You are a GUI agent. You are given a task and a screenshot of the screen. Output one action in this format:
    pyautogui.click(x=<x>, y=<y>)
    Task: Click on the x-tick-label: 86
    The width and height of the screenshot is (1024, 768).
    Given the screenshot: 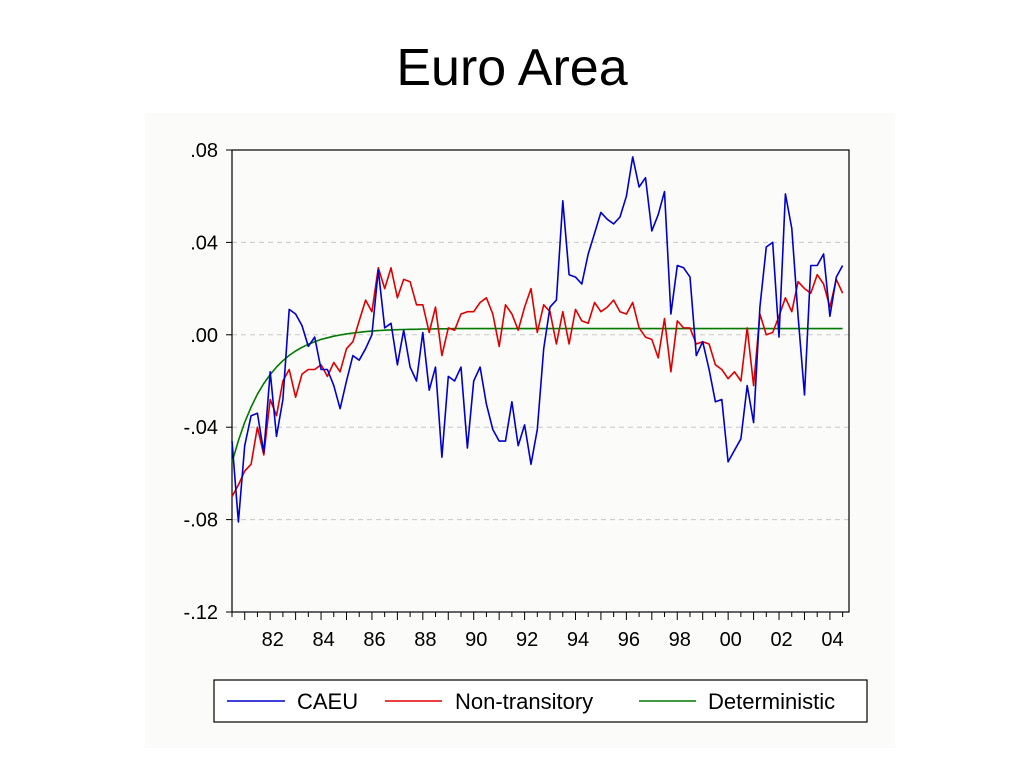 What is the action you would take?
    pyautogui.click(x=374, y=640)
    